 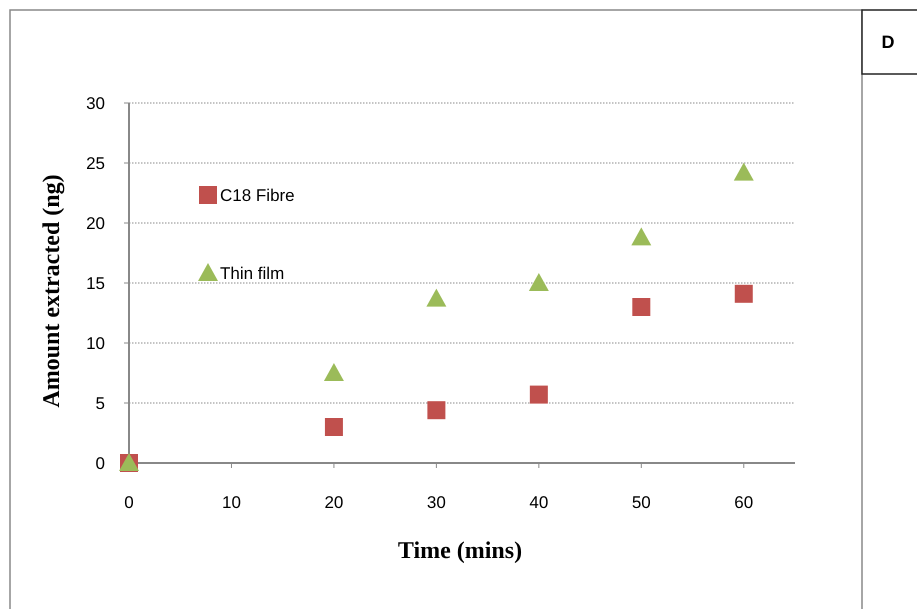 I want to click on y-tick-label: 5, so click(x=100, y=403).